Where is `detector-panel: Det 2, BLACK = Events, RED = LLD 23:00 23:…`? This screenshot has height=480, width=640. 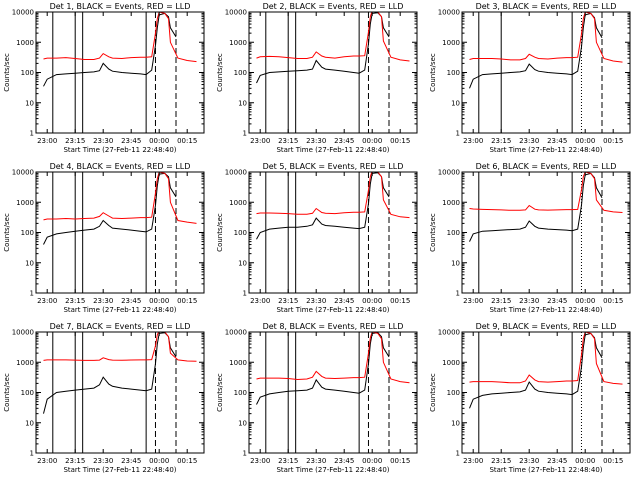
detector-panel: Det 2, BLACK = Events, RED = LLD 23:00 23:… is located at coordinates (317, 78).